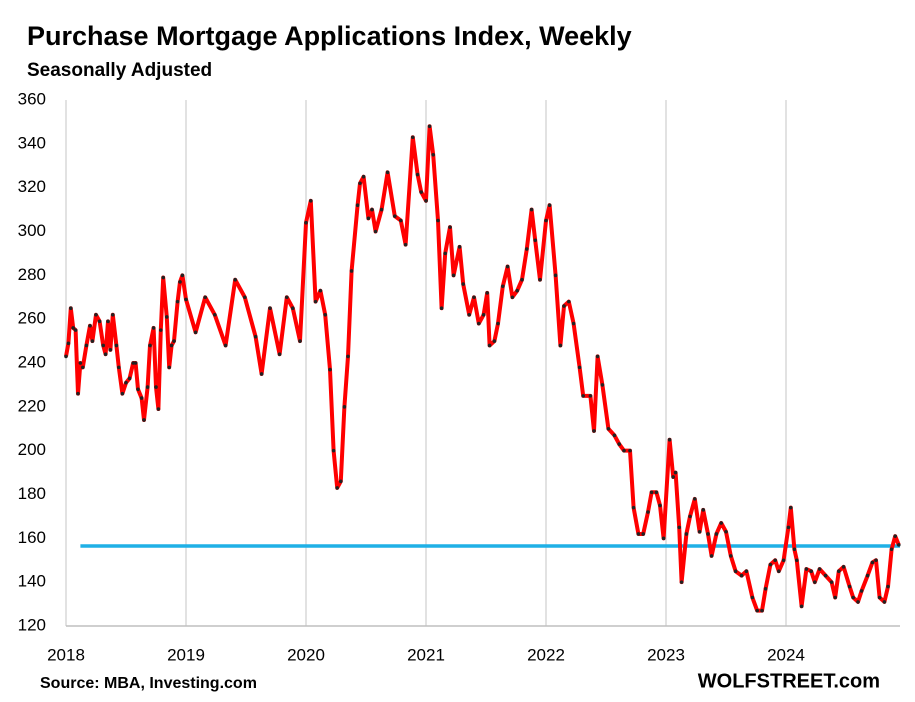 This screenshot has height=702, width=915. Describe the element at coordinates (666, 654) in the screenshot. I see `x-tick-label: 2023` at that location.